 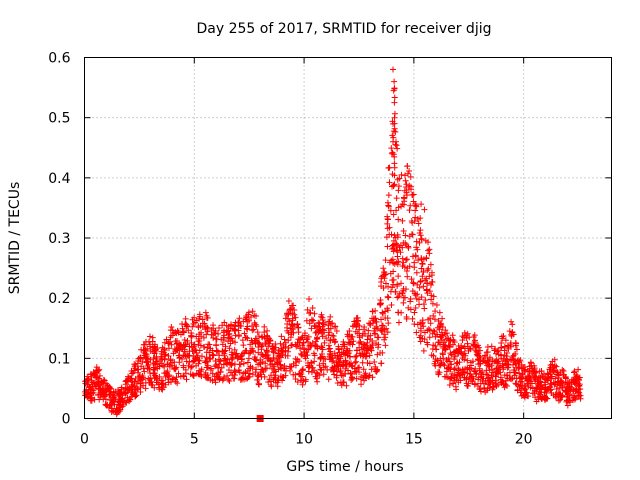 I want to click on x-tick-labels: 0 5 10 15 20, so click(x=306, y=440).